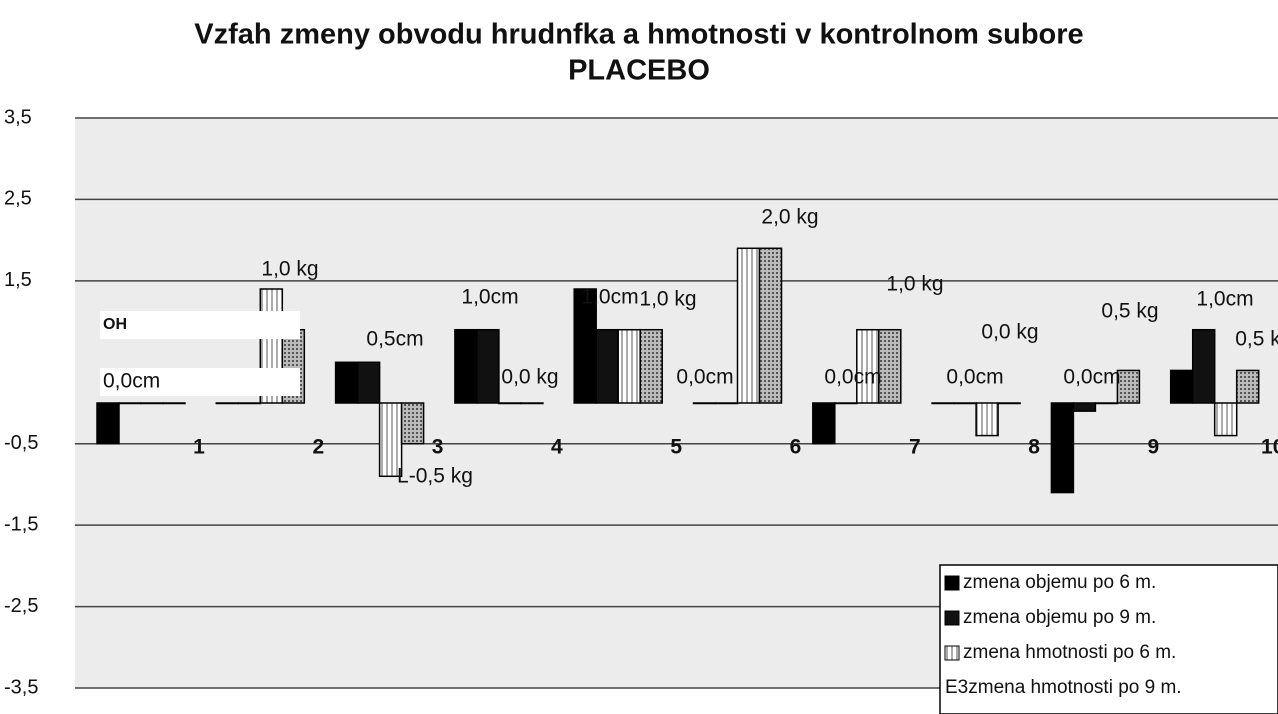 The width and height of the screenshot is (1278, 714). Describe the element at coordinates (1034, 447) in the screenshot. I see `x-tick-label: 8` at that location.